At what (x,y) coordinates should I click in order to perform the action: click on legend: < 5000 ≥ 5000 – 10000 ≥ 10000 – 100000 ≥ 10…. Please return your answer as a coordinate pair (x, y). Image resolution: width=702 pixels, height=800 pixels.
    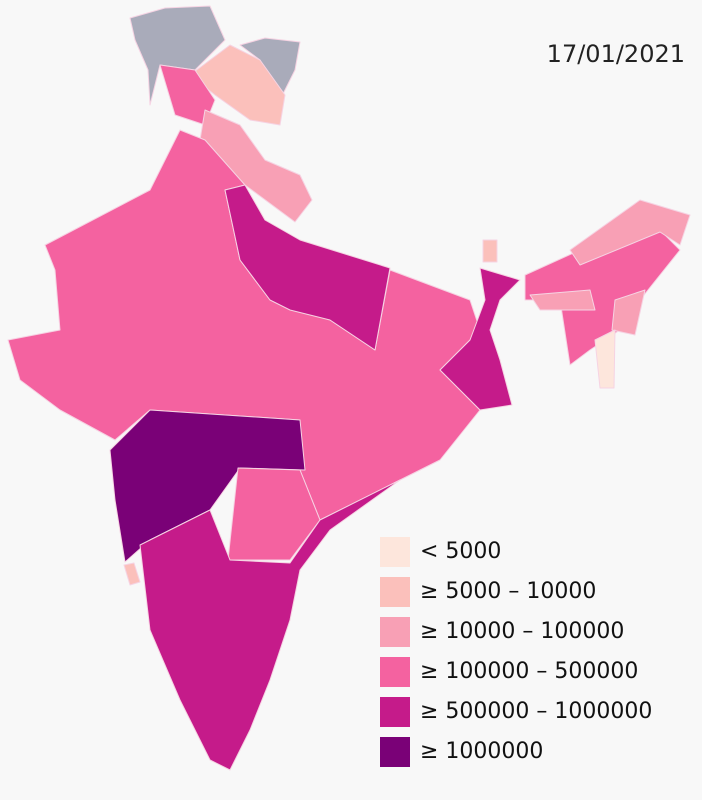
    Looking at the image, I should click on (516, 652).